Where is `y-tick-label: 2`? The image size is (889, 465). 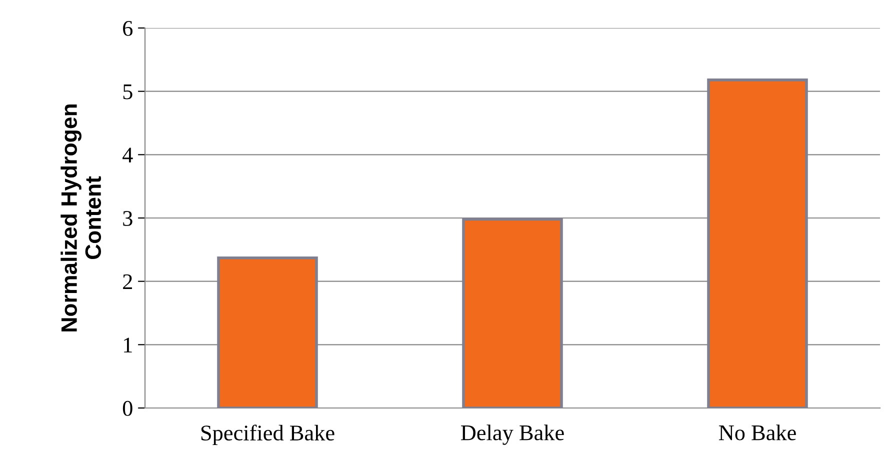 y-tick-label: 2 is located at coordinates (127, 282).